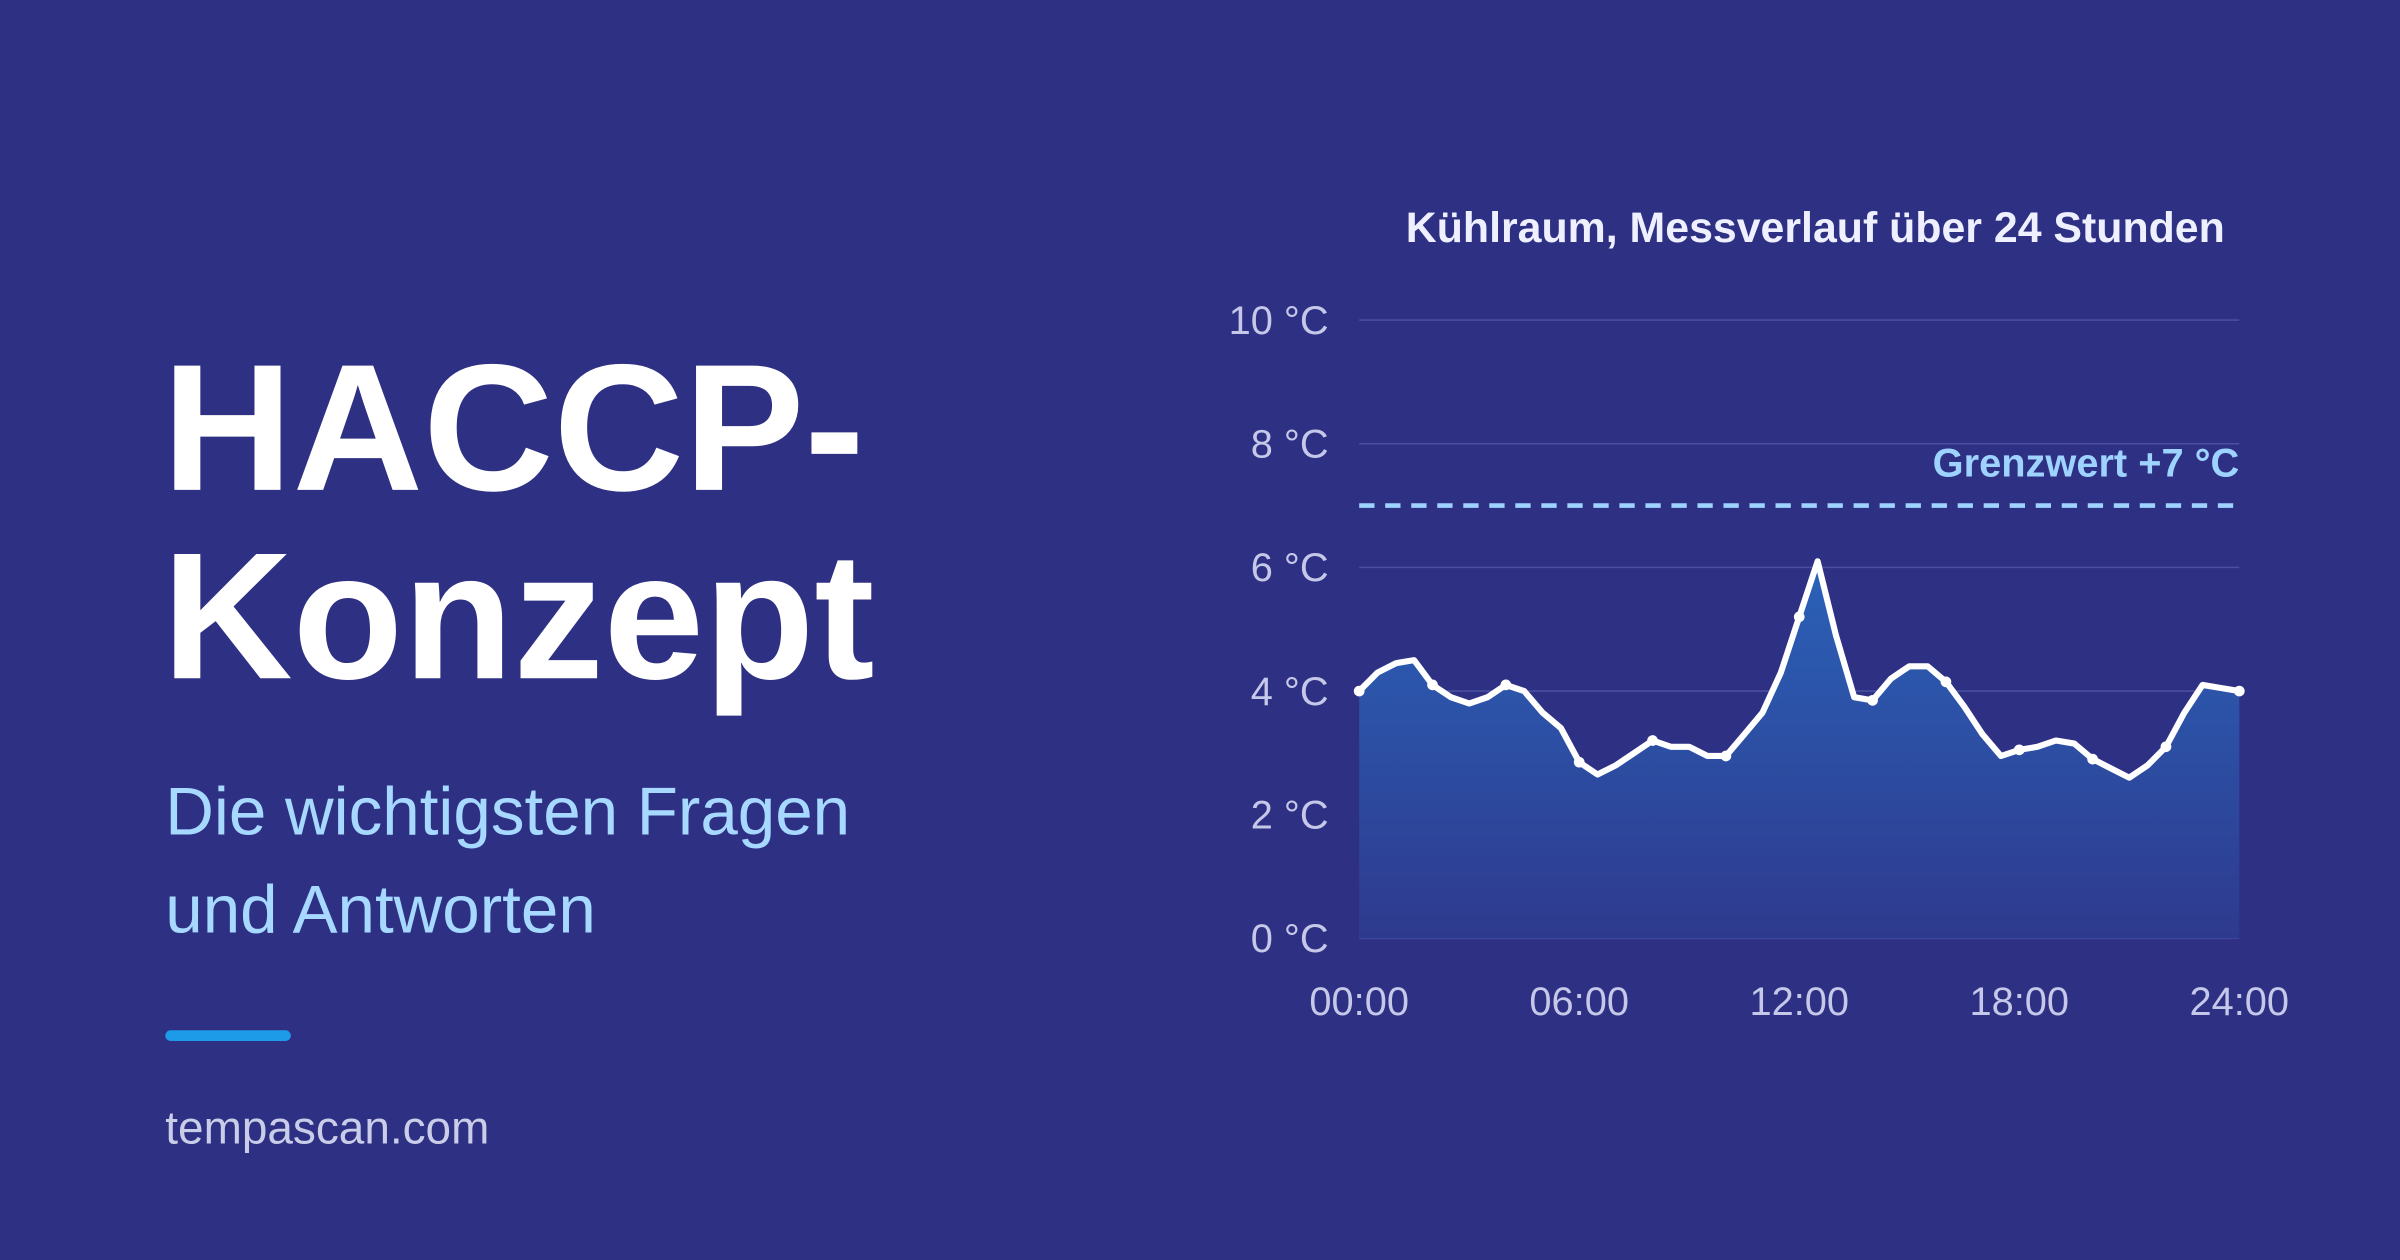  I want to click on y-tick-label: 10 °C, so click(1279, 321).